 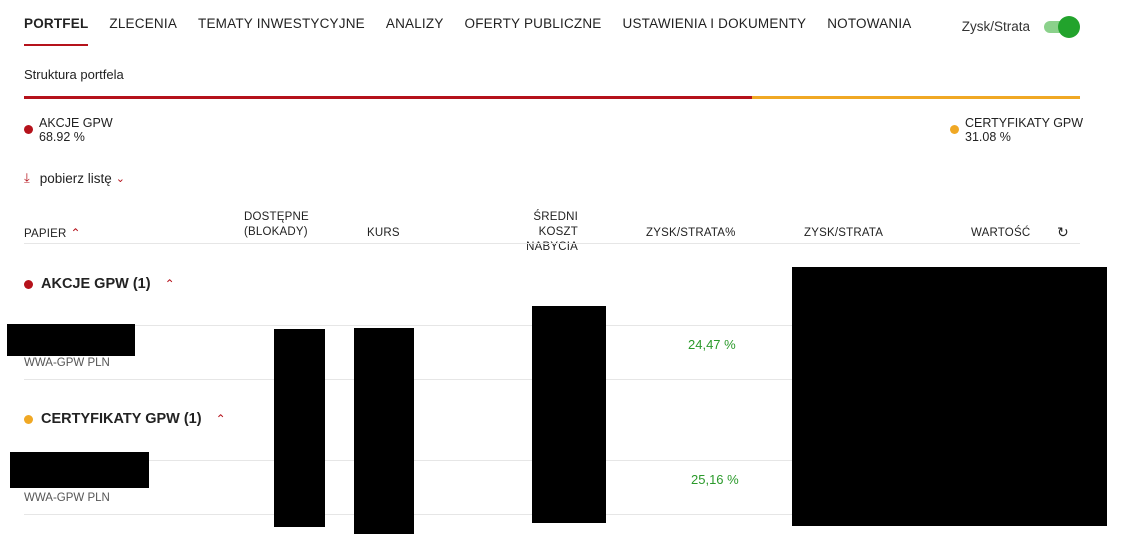 I want to click on chevron-down-icon: ⌄, so click(x=120, y=178).